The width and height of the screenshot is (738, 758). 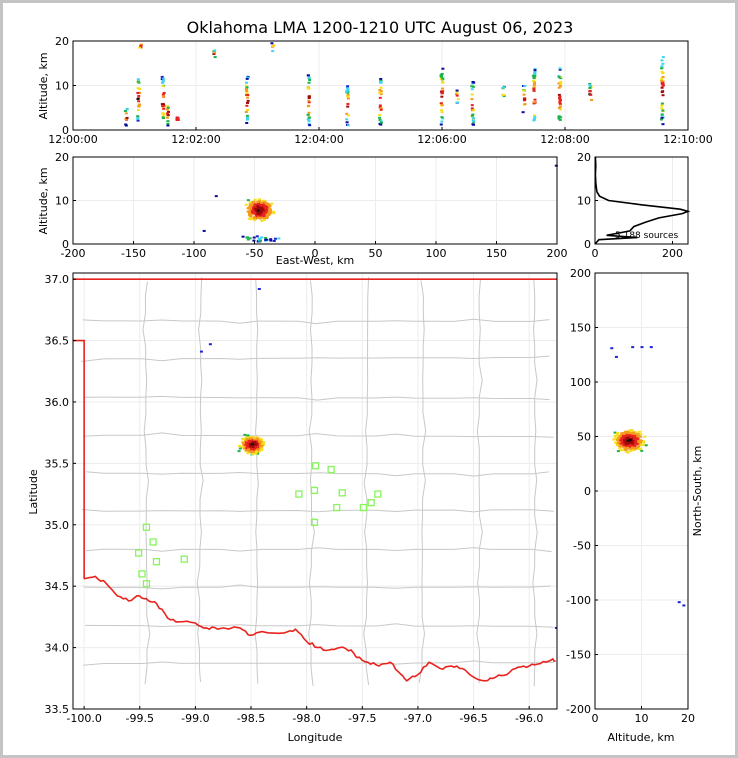 I want to click on northsouth-ytick-label: 0, so click(x=587, y=491).